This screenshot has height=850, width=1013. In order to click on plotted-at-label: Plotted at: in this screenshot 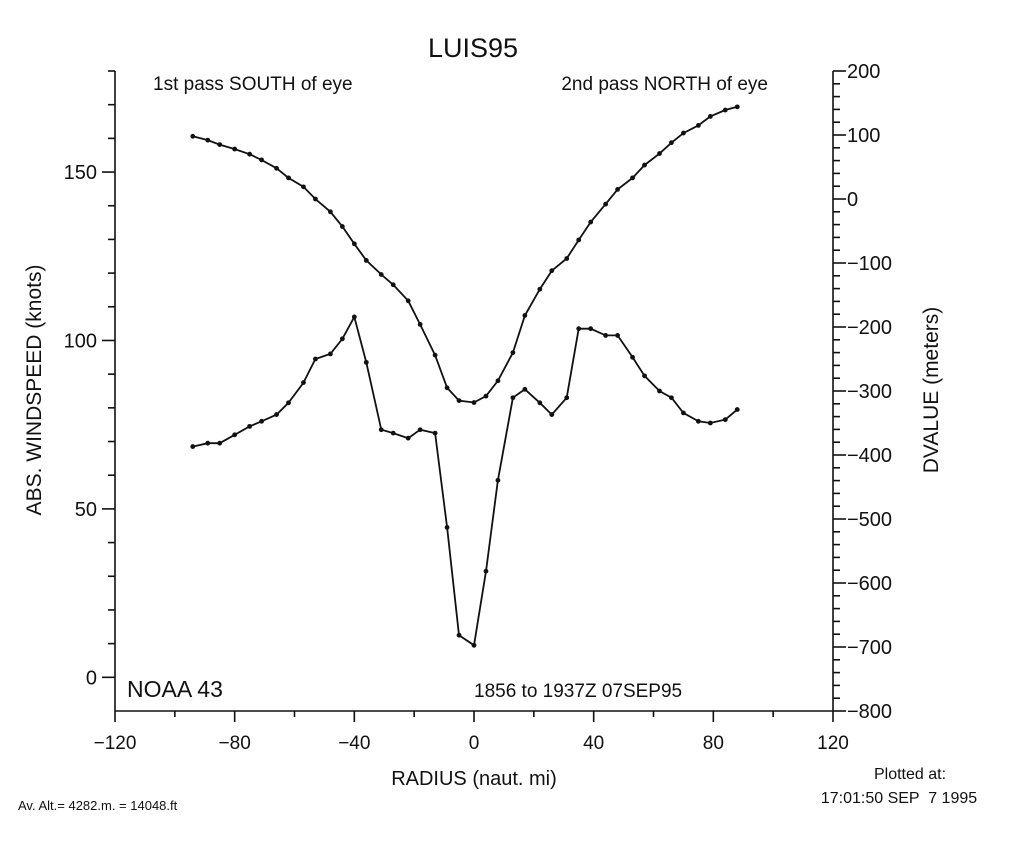, I will do `click(910, 774)`.